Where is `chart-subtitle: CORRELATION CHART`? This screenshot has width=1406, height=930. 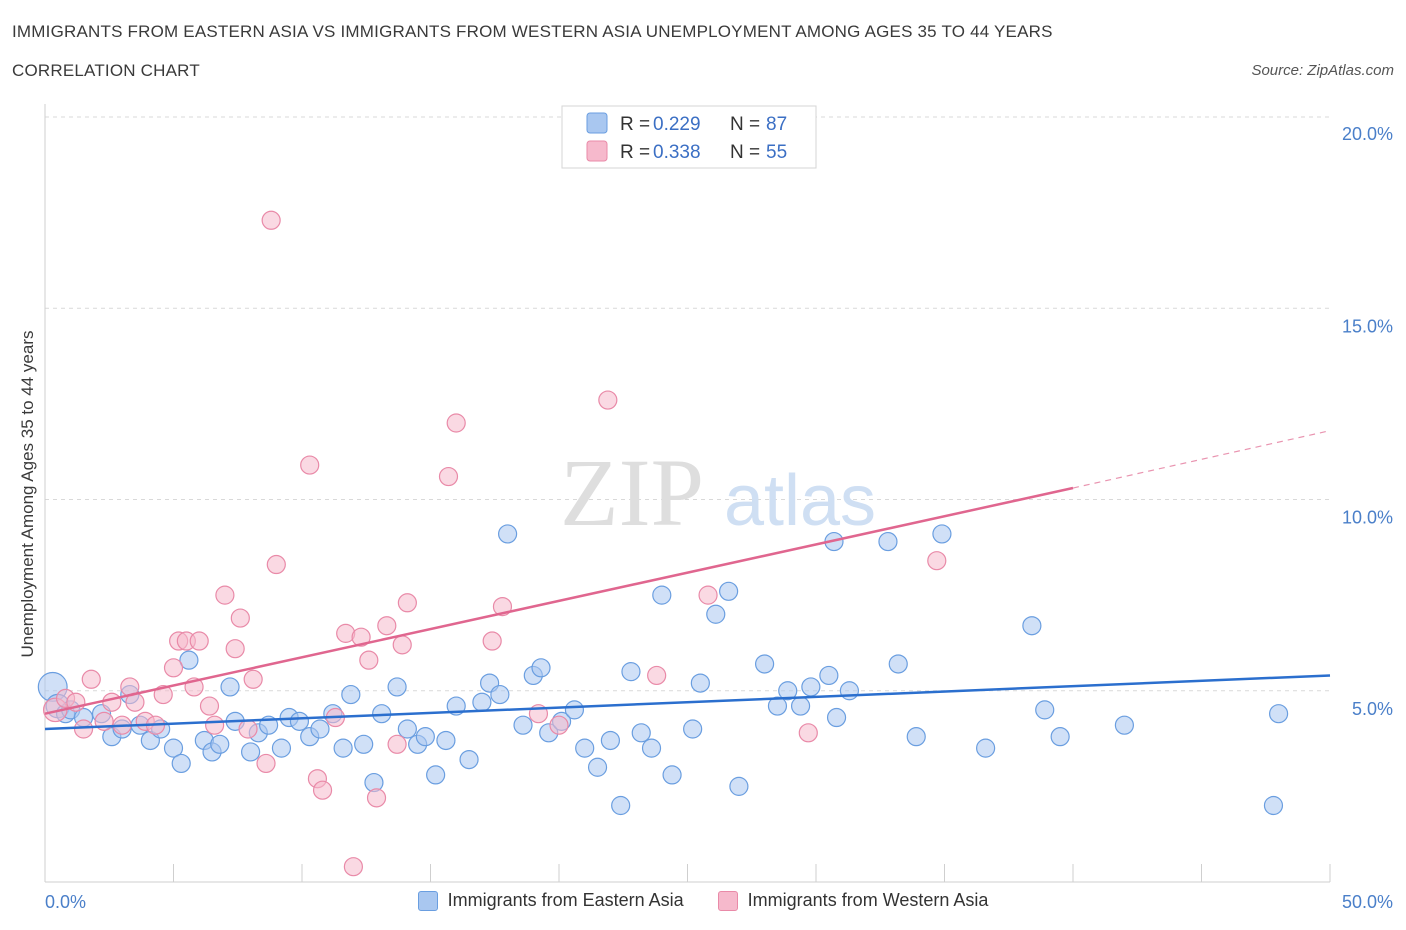 chart-subtitle: CORRELATION CHART is located at coordinates (106, 70).